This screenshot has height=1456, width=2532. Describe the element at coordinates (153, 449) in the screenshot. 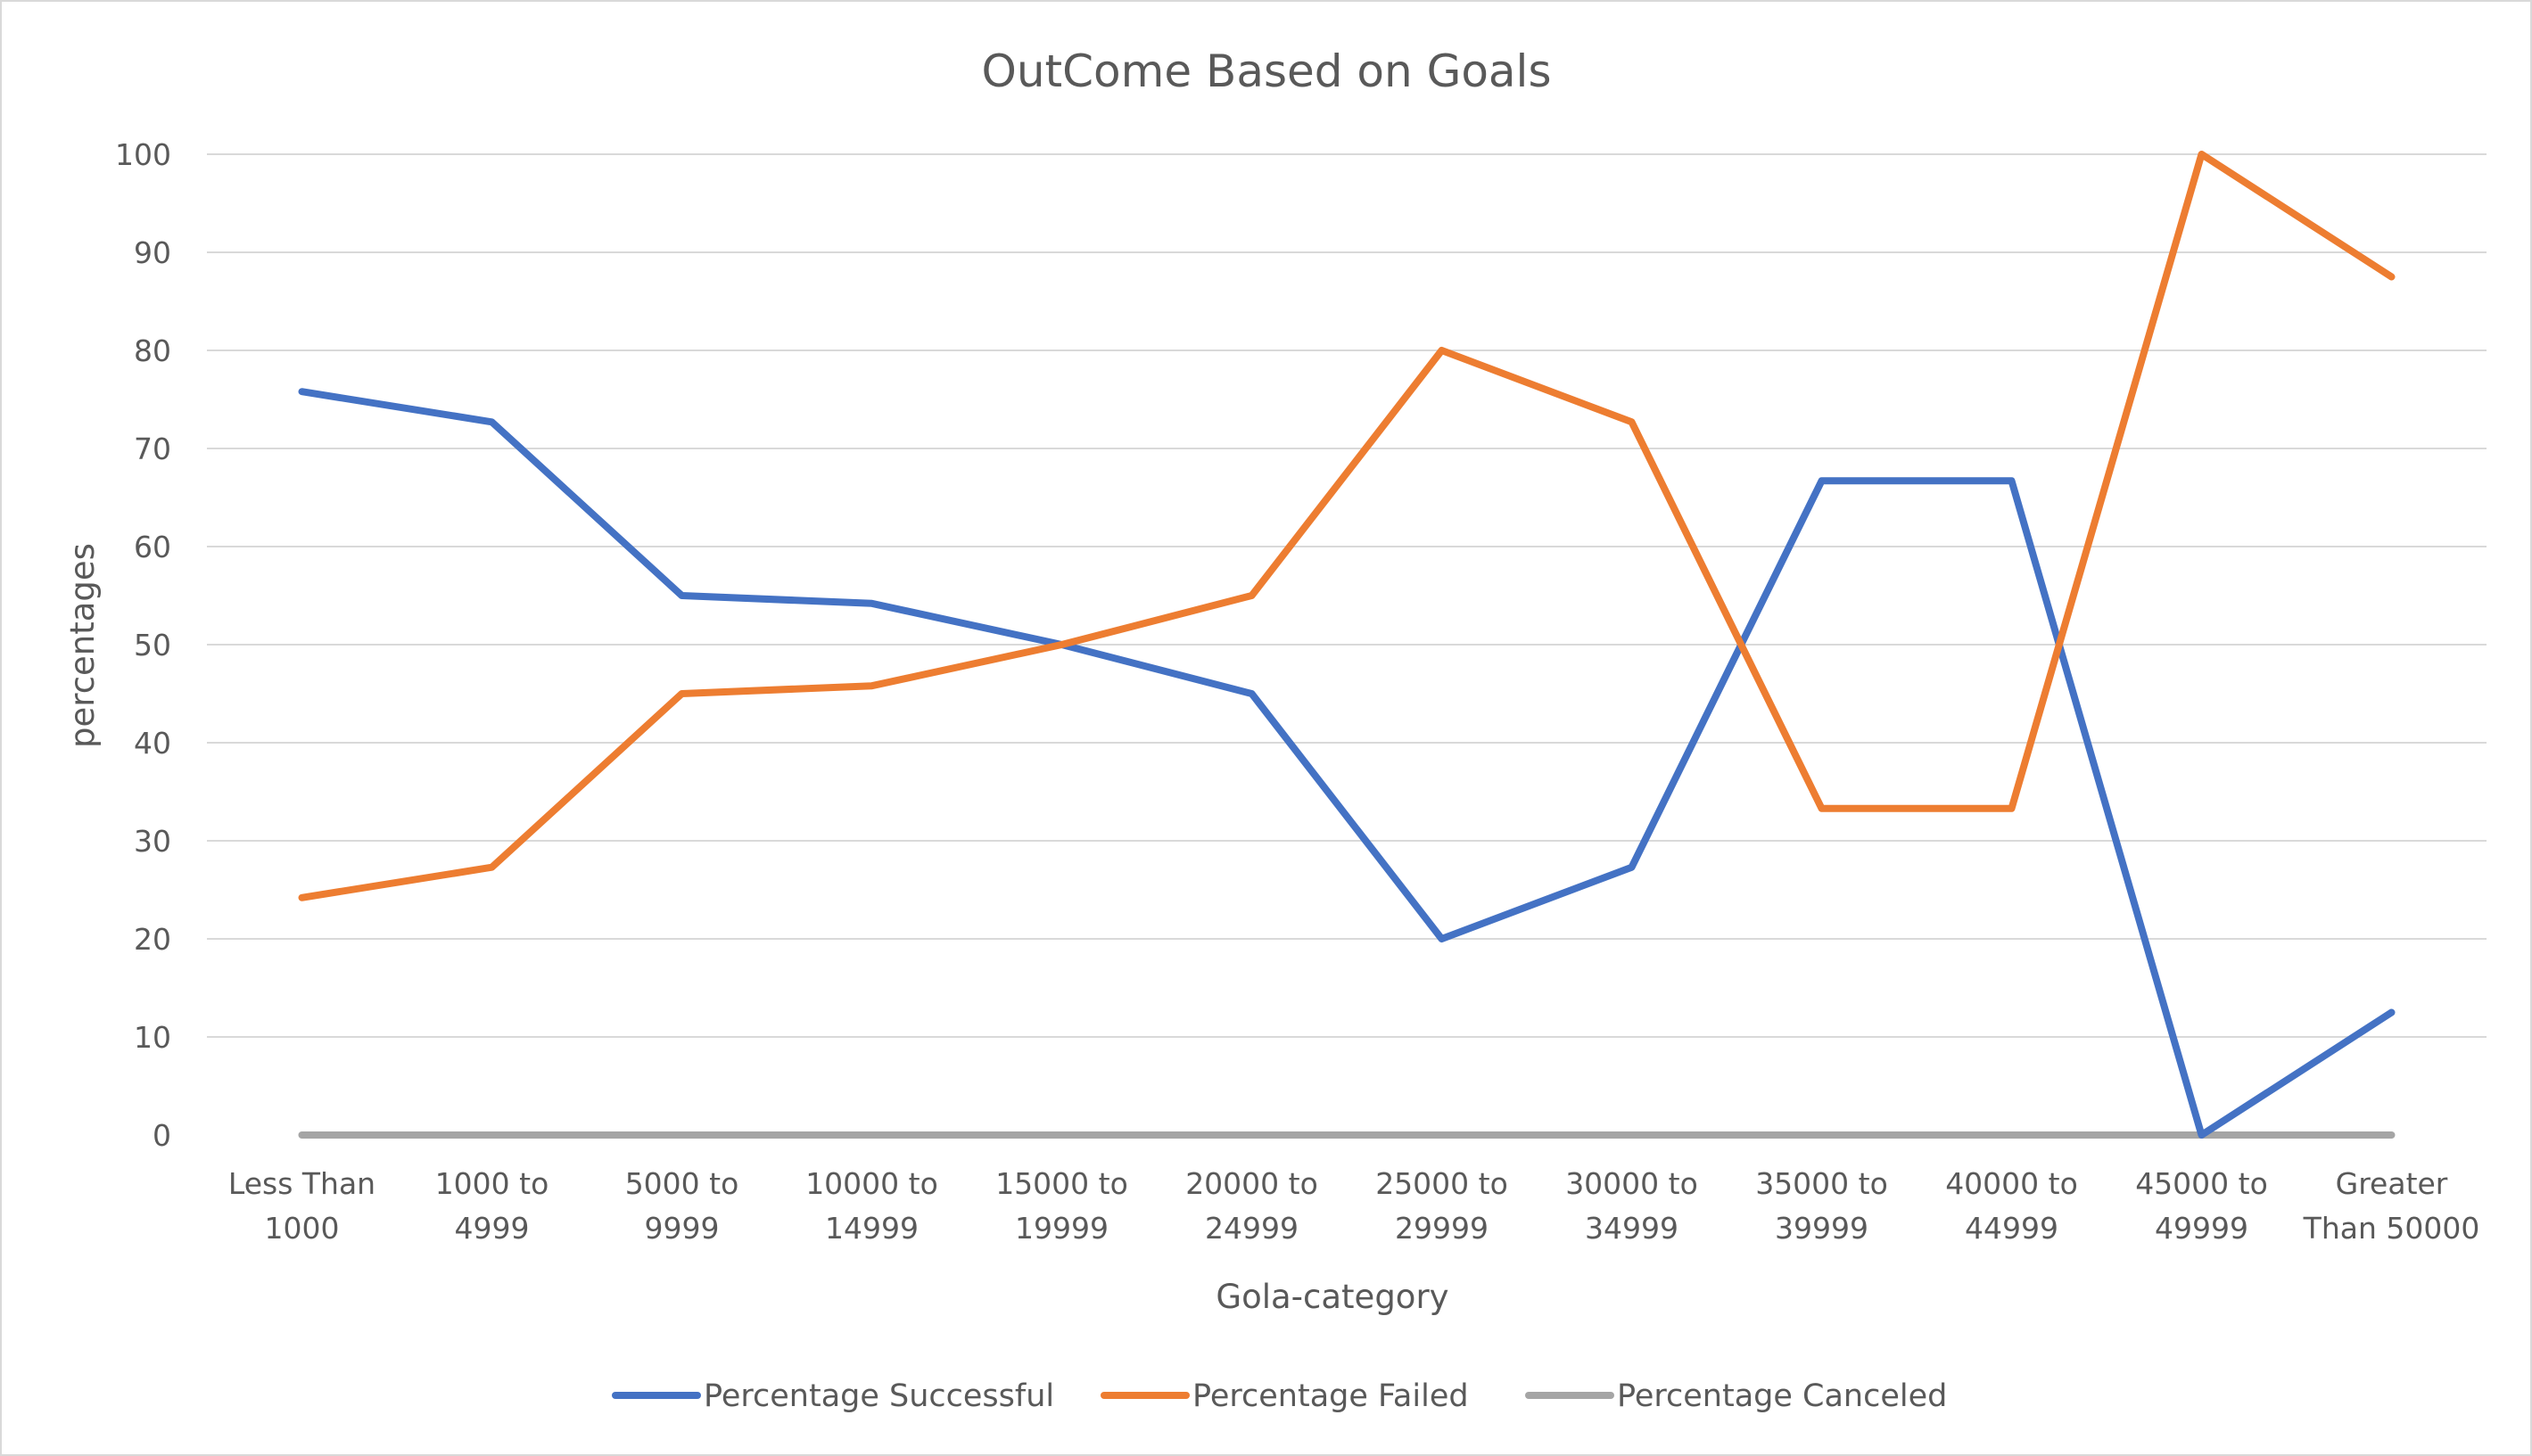

I see `y-tick-label: 70` at that location.